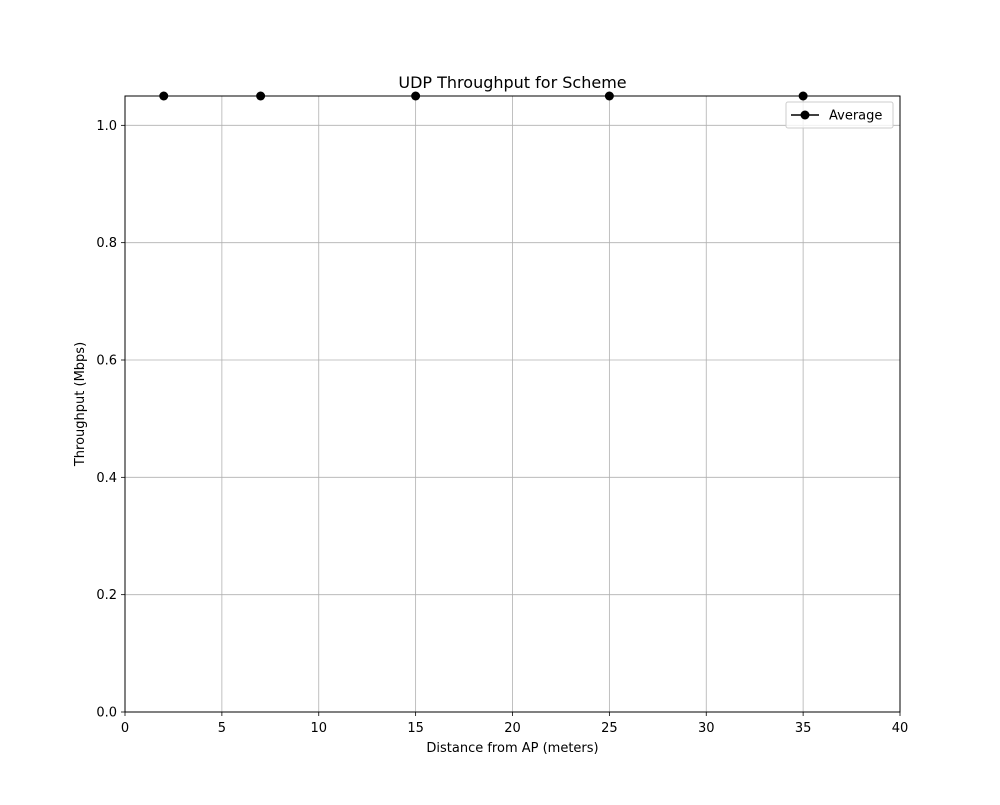 This screenshot has height=805, width=1000. Describe the element at coordinates (106, 126) in the screenshot. I see `y-tick-label: 1.0` at that location.